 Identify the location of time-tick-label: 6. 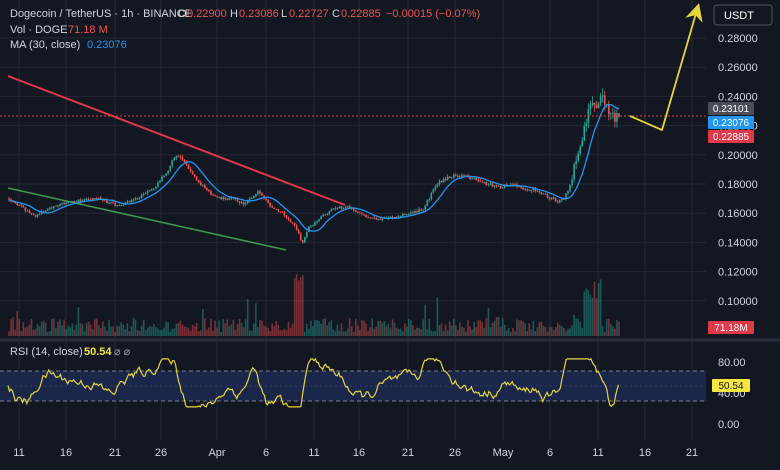
(550, 453).